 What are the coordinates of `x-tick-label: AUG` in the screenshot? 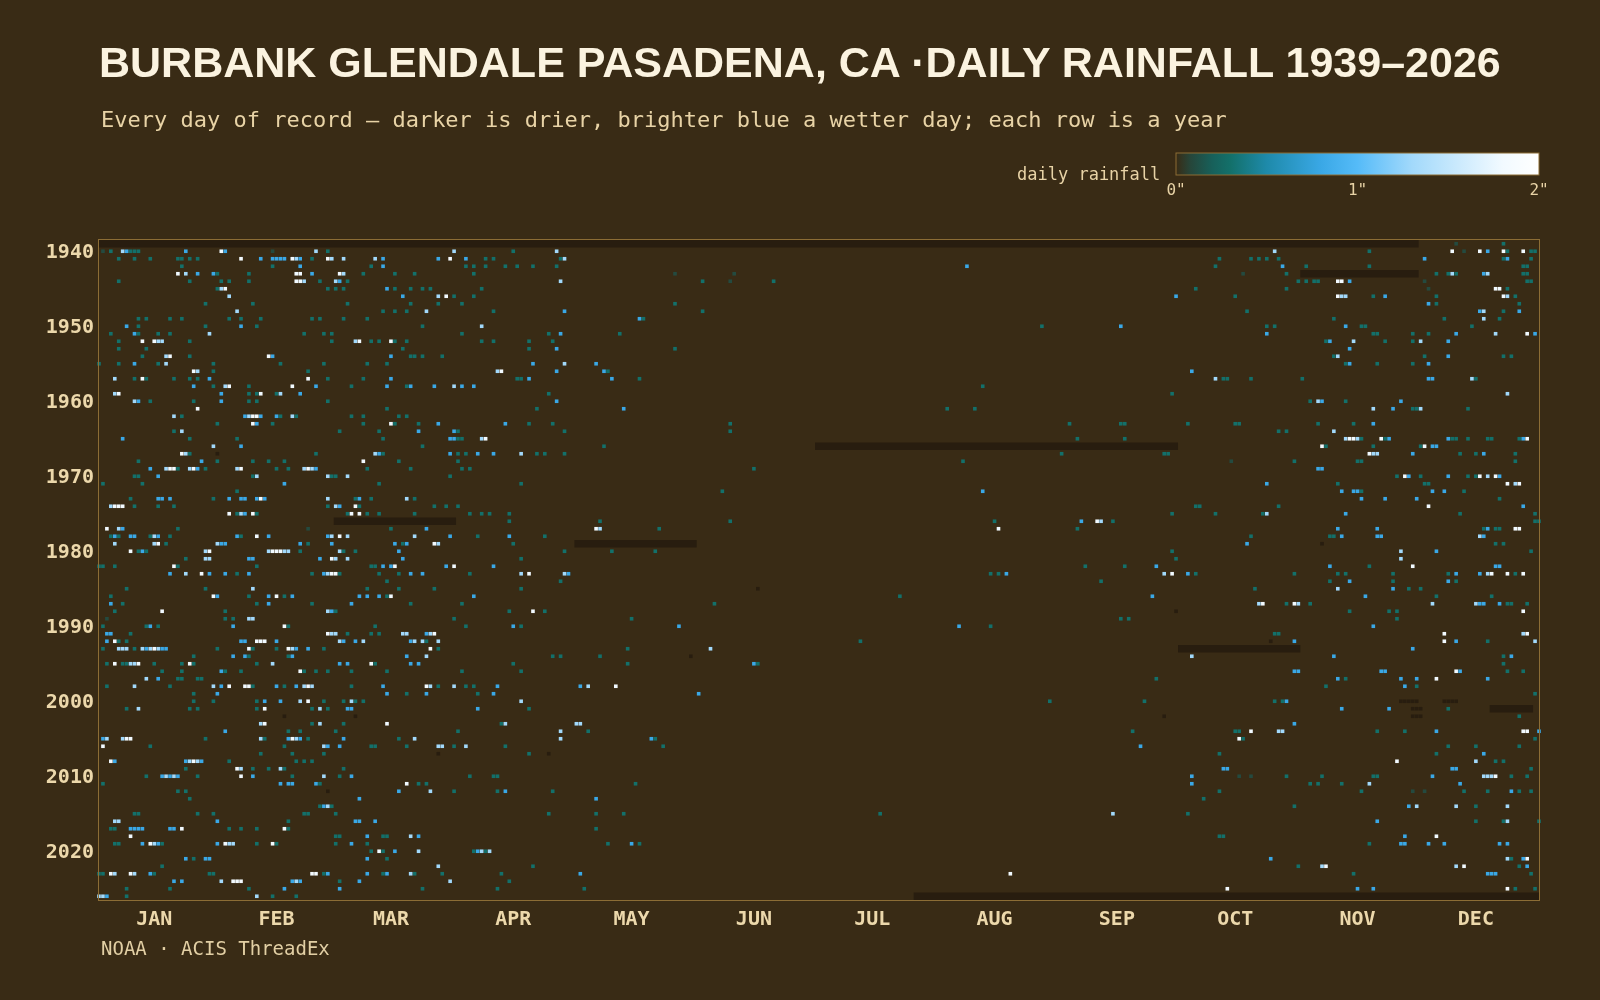 It's located at (994, 918).